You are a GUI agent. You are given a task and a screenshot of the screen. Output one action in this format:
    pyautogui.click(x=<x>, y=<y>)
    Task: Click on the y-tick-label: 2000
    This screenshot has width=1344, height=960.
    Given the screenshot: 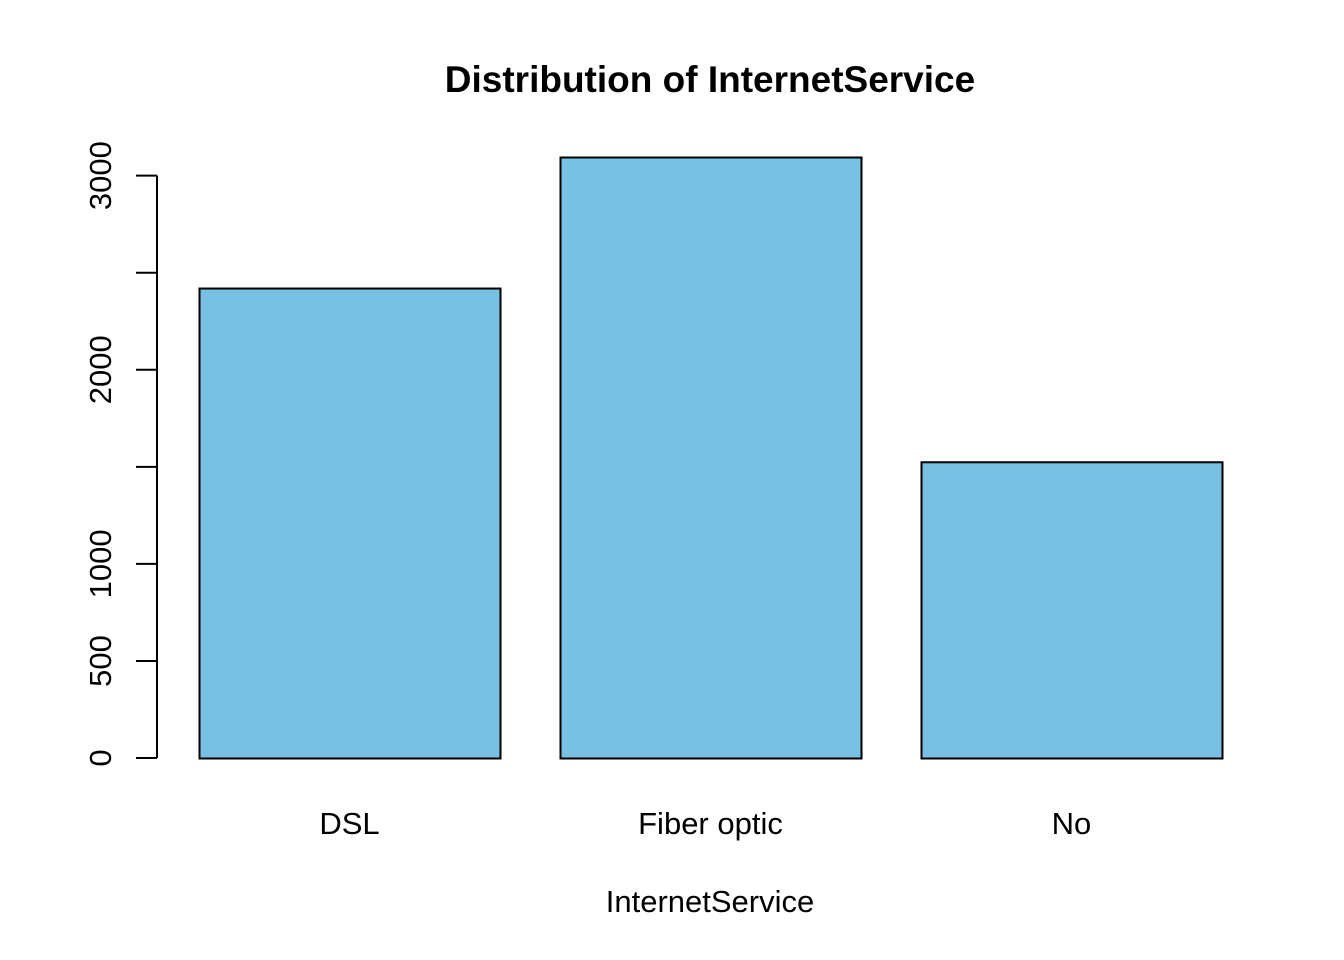 What is the action you would take?
    pyautogui.click(x=100, y=369)
    